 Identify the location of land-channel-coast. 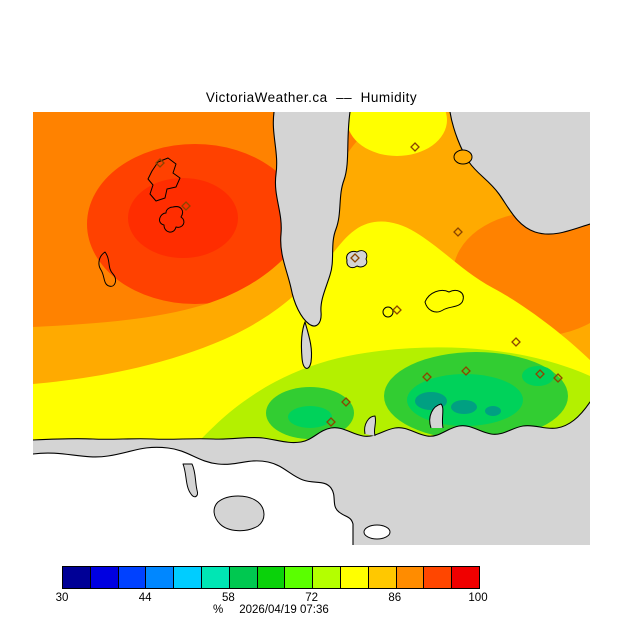
(190, 480).